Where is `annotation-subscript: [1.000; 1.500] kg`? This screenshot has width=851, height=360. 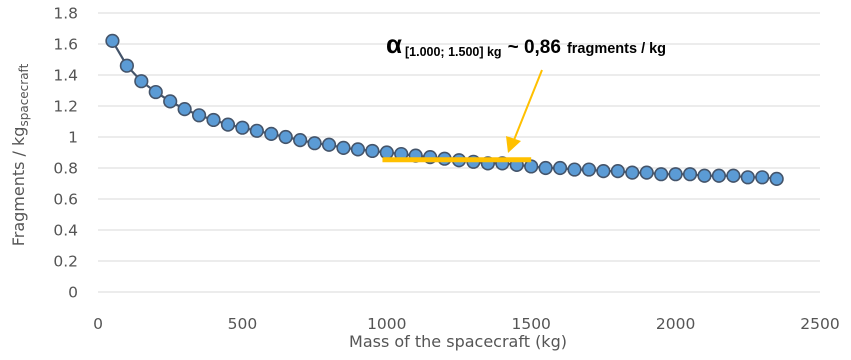 annotation-subscript: [1.000; 1.500] kg is located at coordinates (453, 52).